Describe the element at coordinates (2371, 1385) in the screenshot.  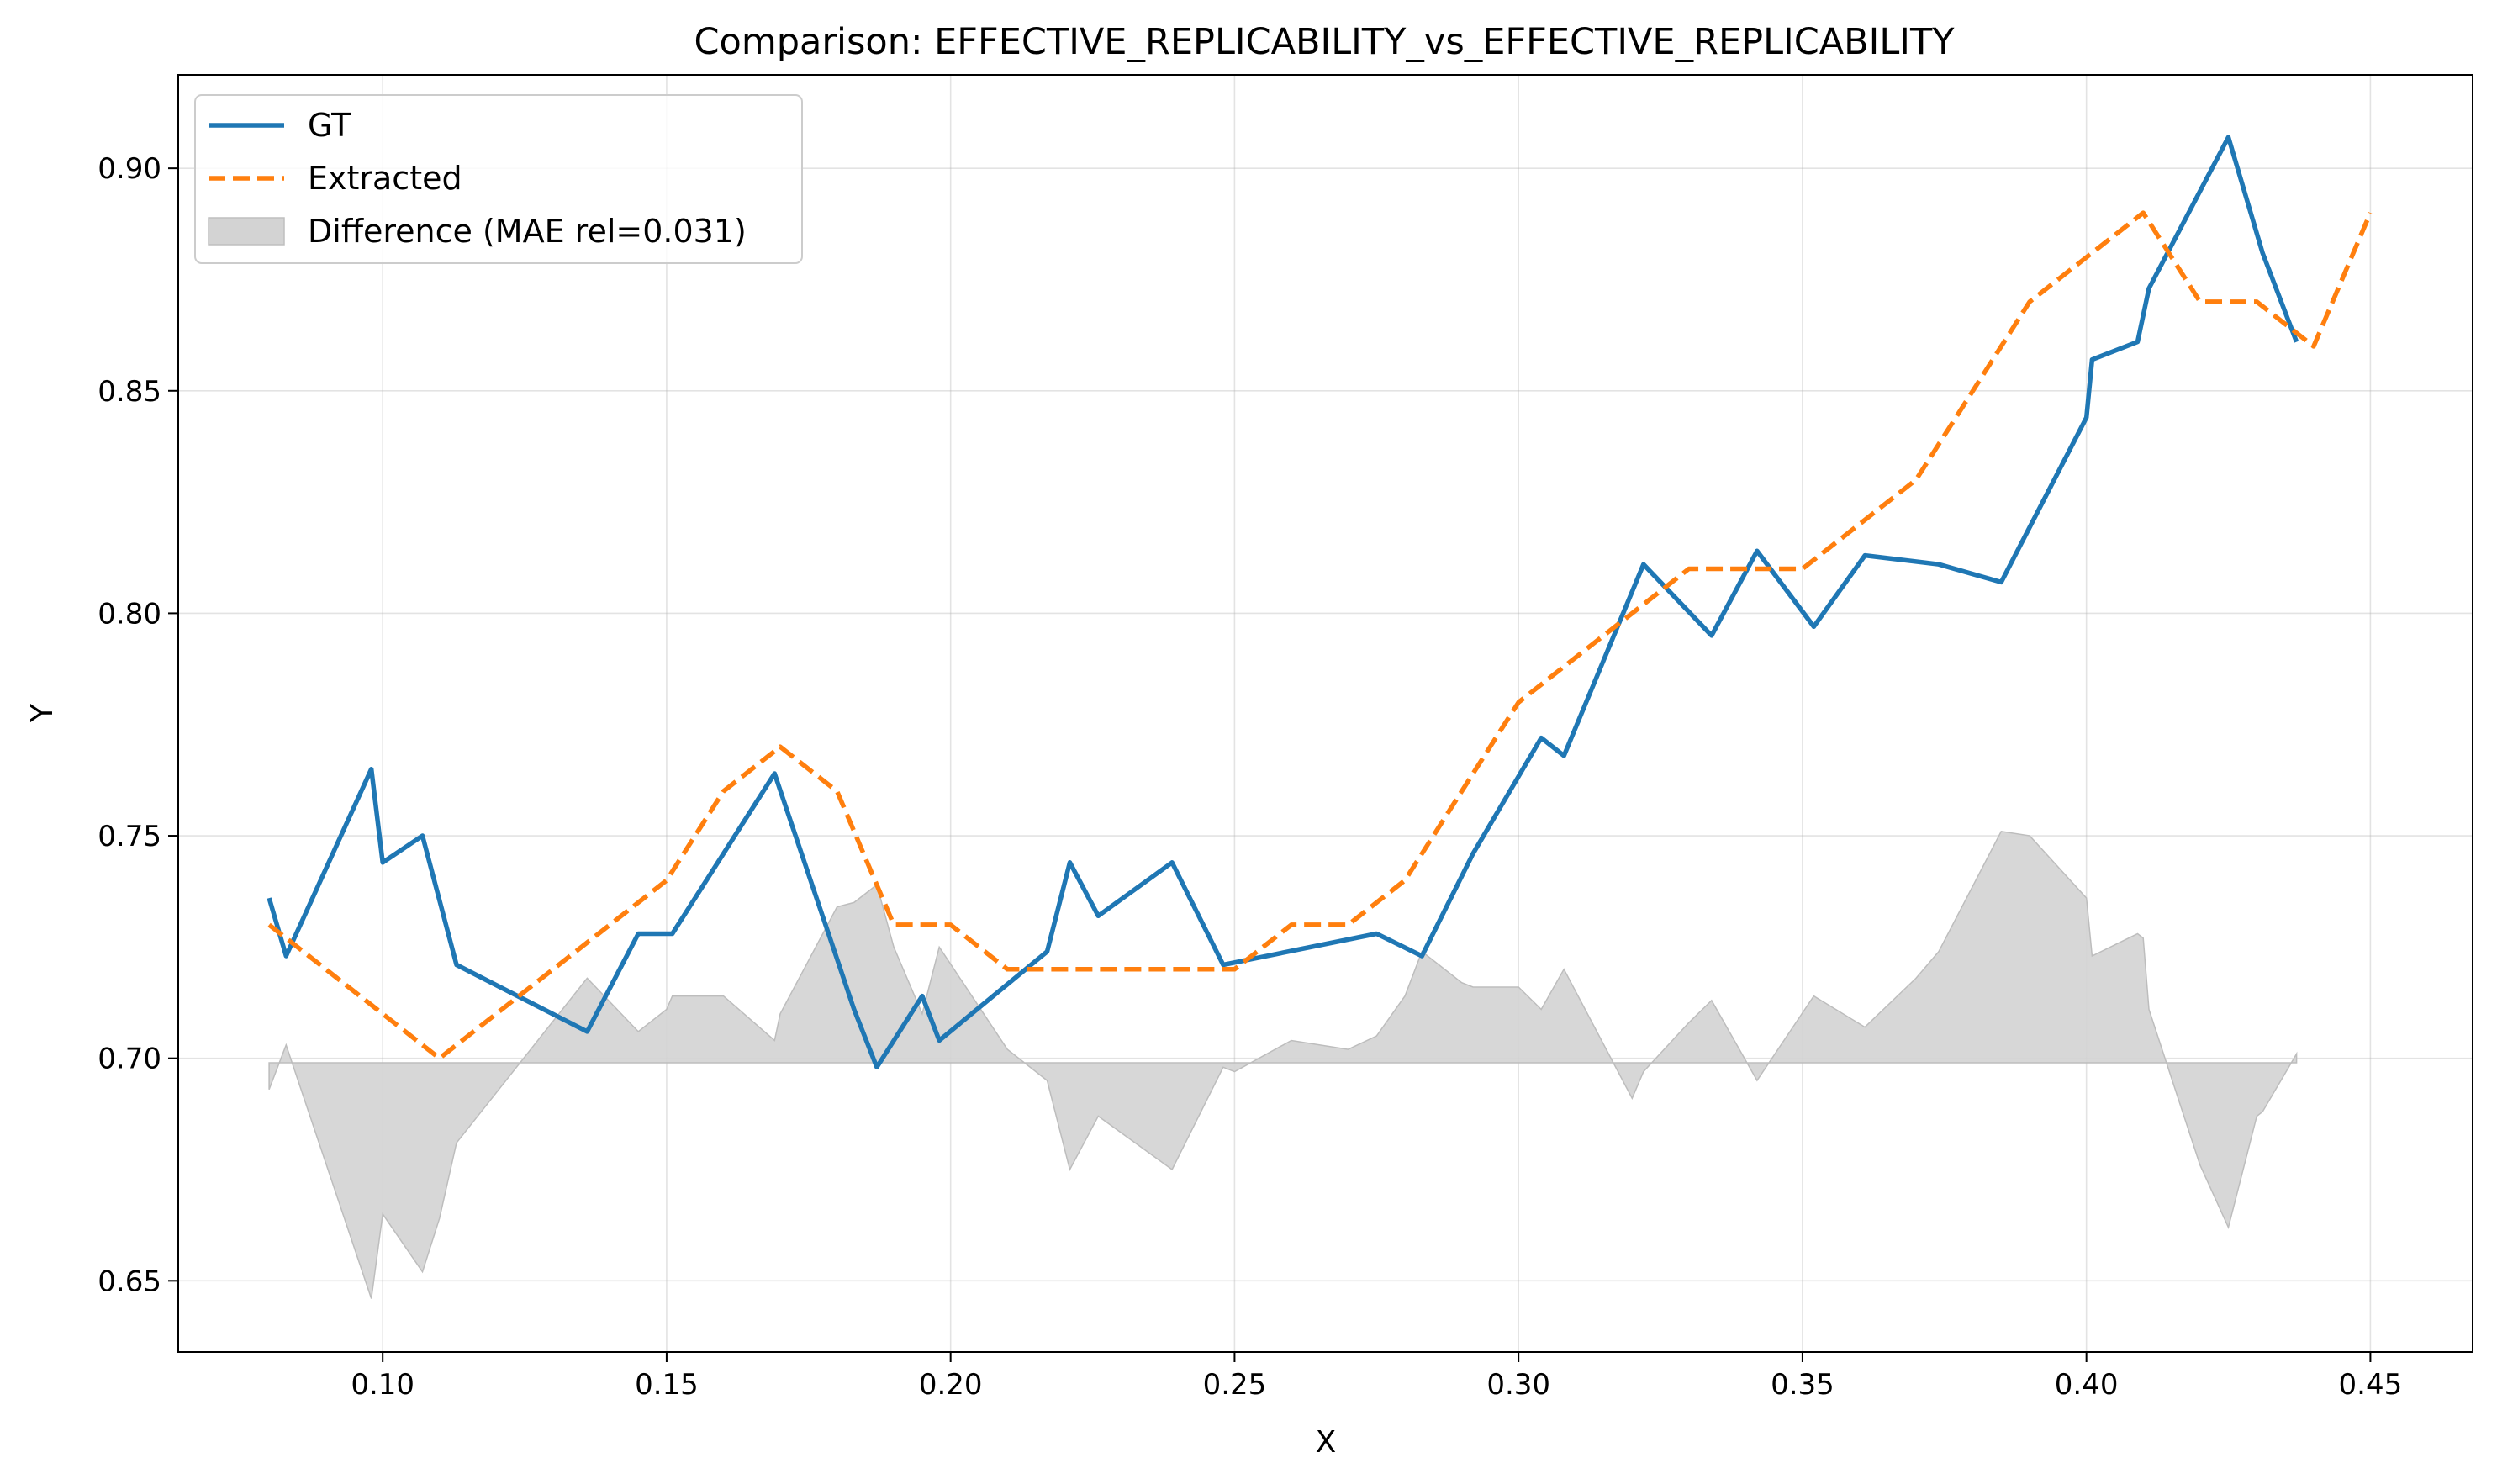
I see `x-tick-label: 0.45` at that location.